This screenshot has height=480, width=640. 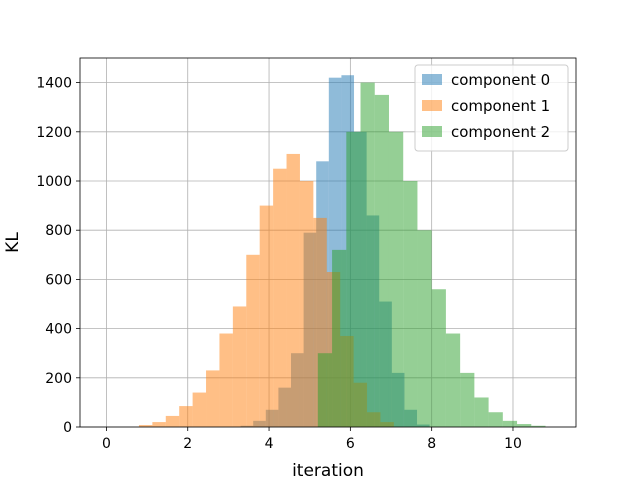 I want to click on legend-box, so click(x=491, y=108).